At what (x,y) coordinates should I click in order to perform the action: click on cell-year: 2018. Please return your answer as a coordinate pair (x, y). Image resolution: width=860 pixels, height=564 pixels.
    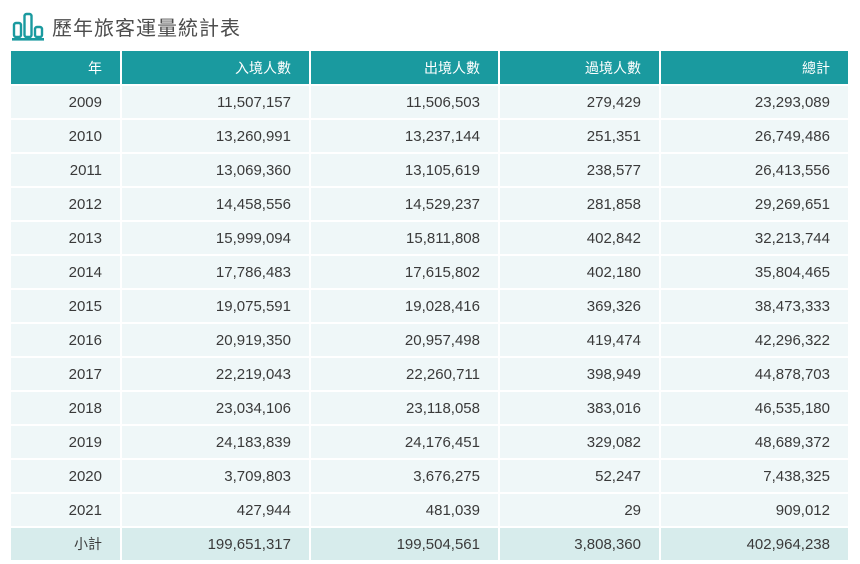
    Looking at the image, I should click on (66, 407).